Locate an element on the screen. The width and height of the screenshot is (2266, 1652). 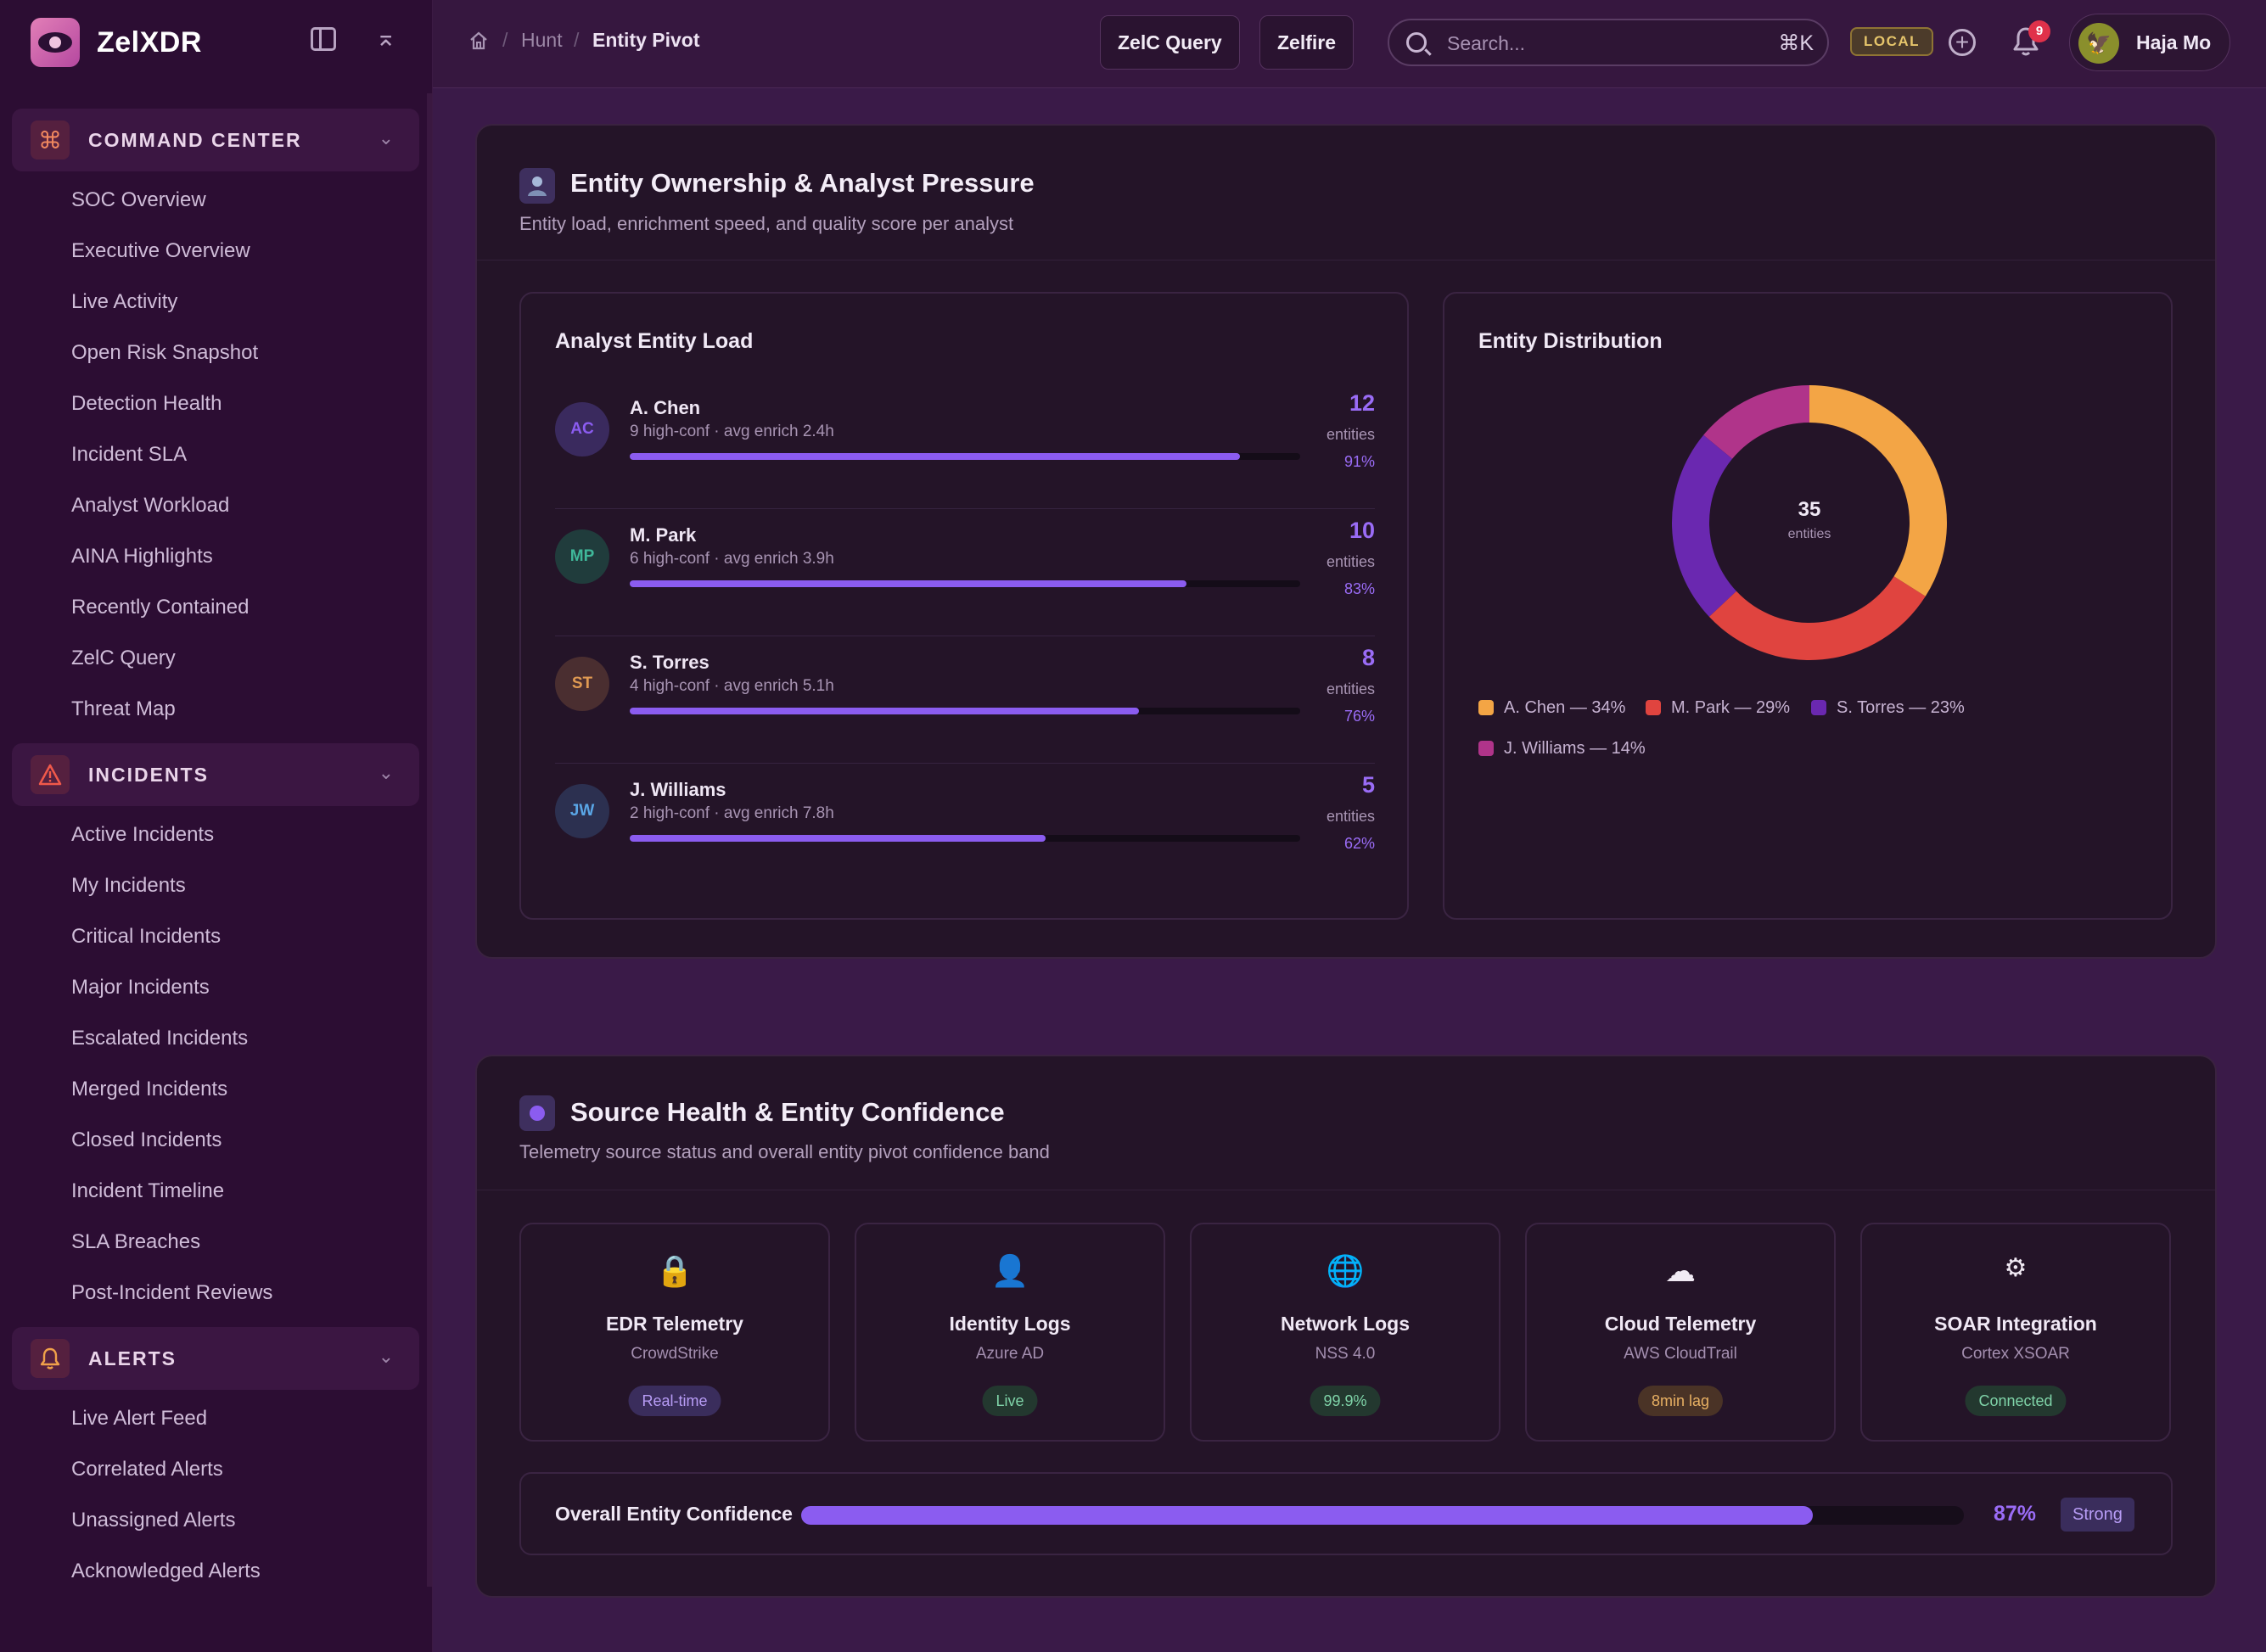
sidebar-item-threat-map: Threat Map is located at coordinates (124, 708).